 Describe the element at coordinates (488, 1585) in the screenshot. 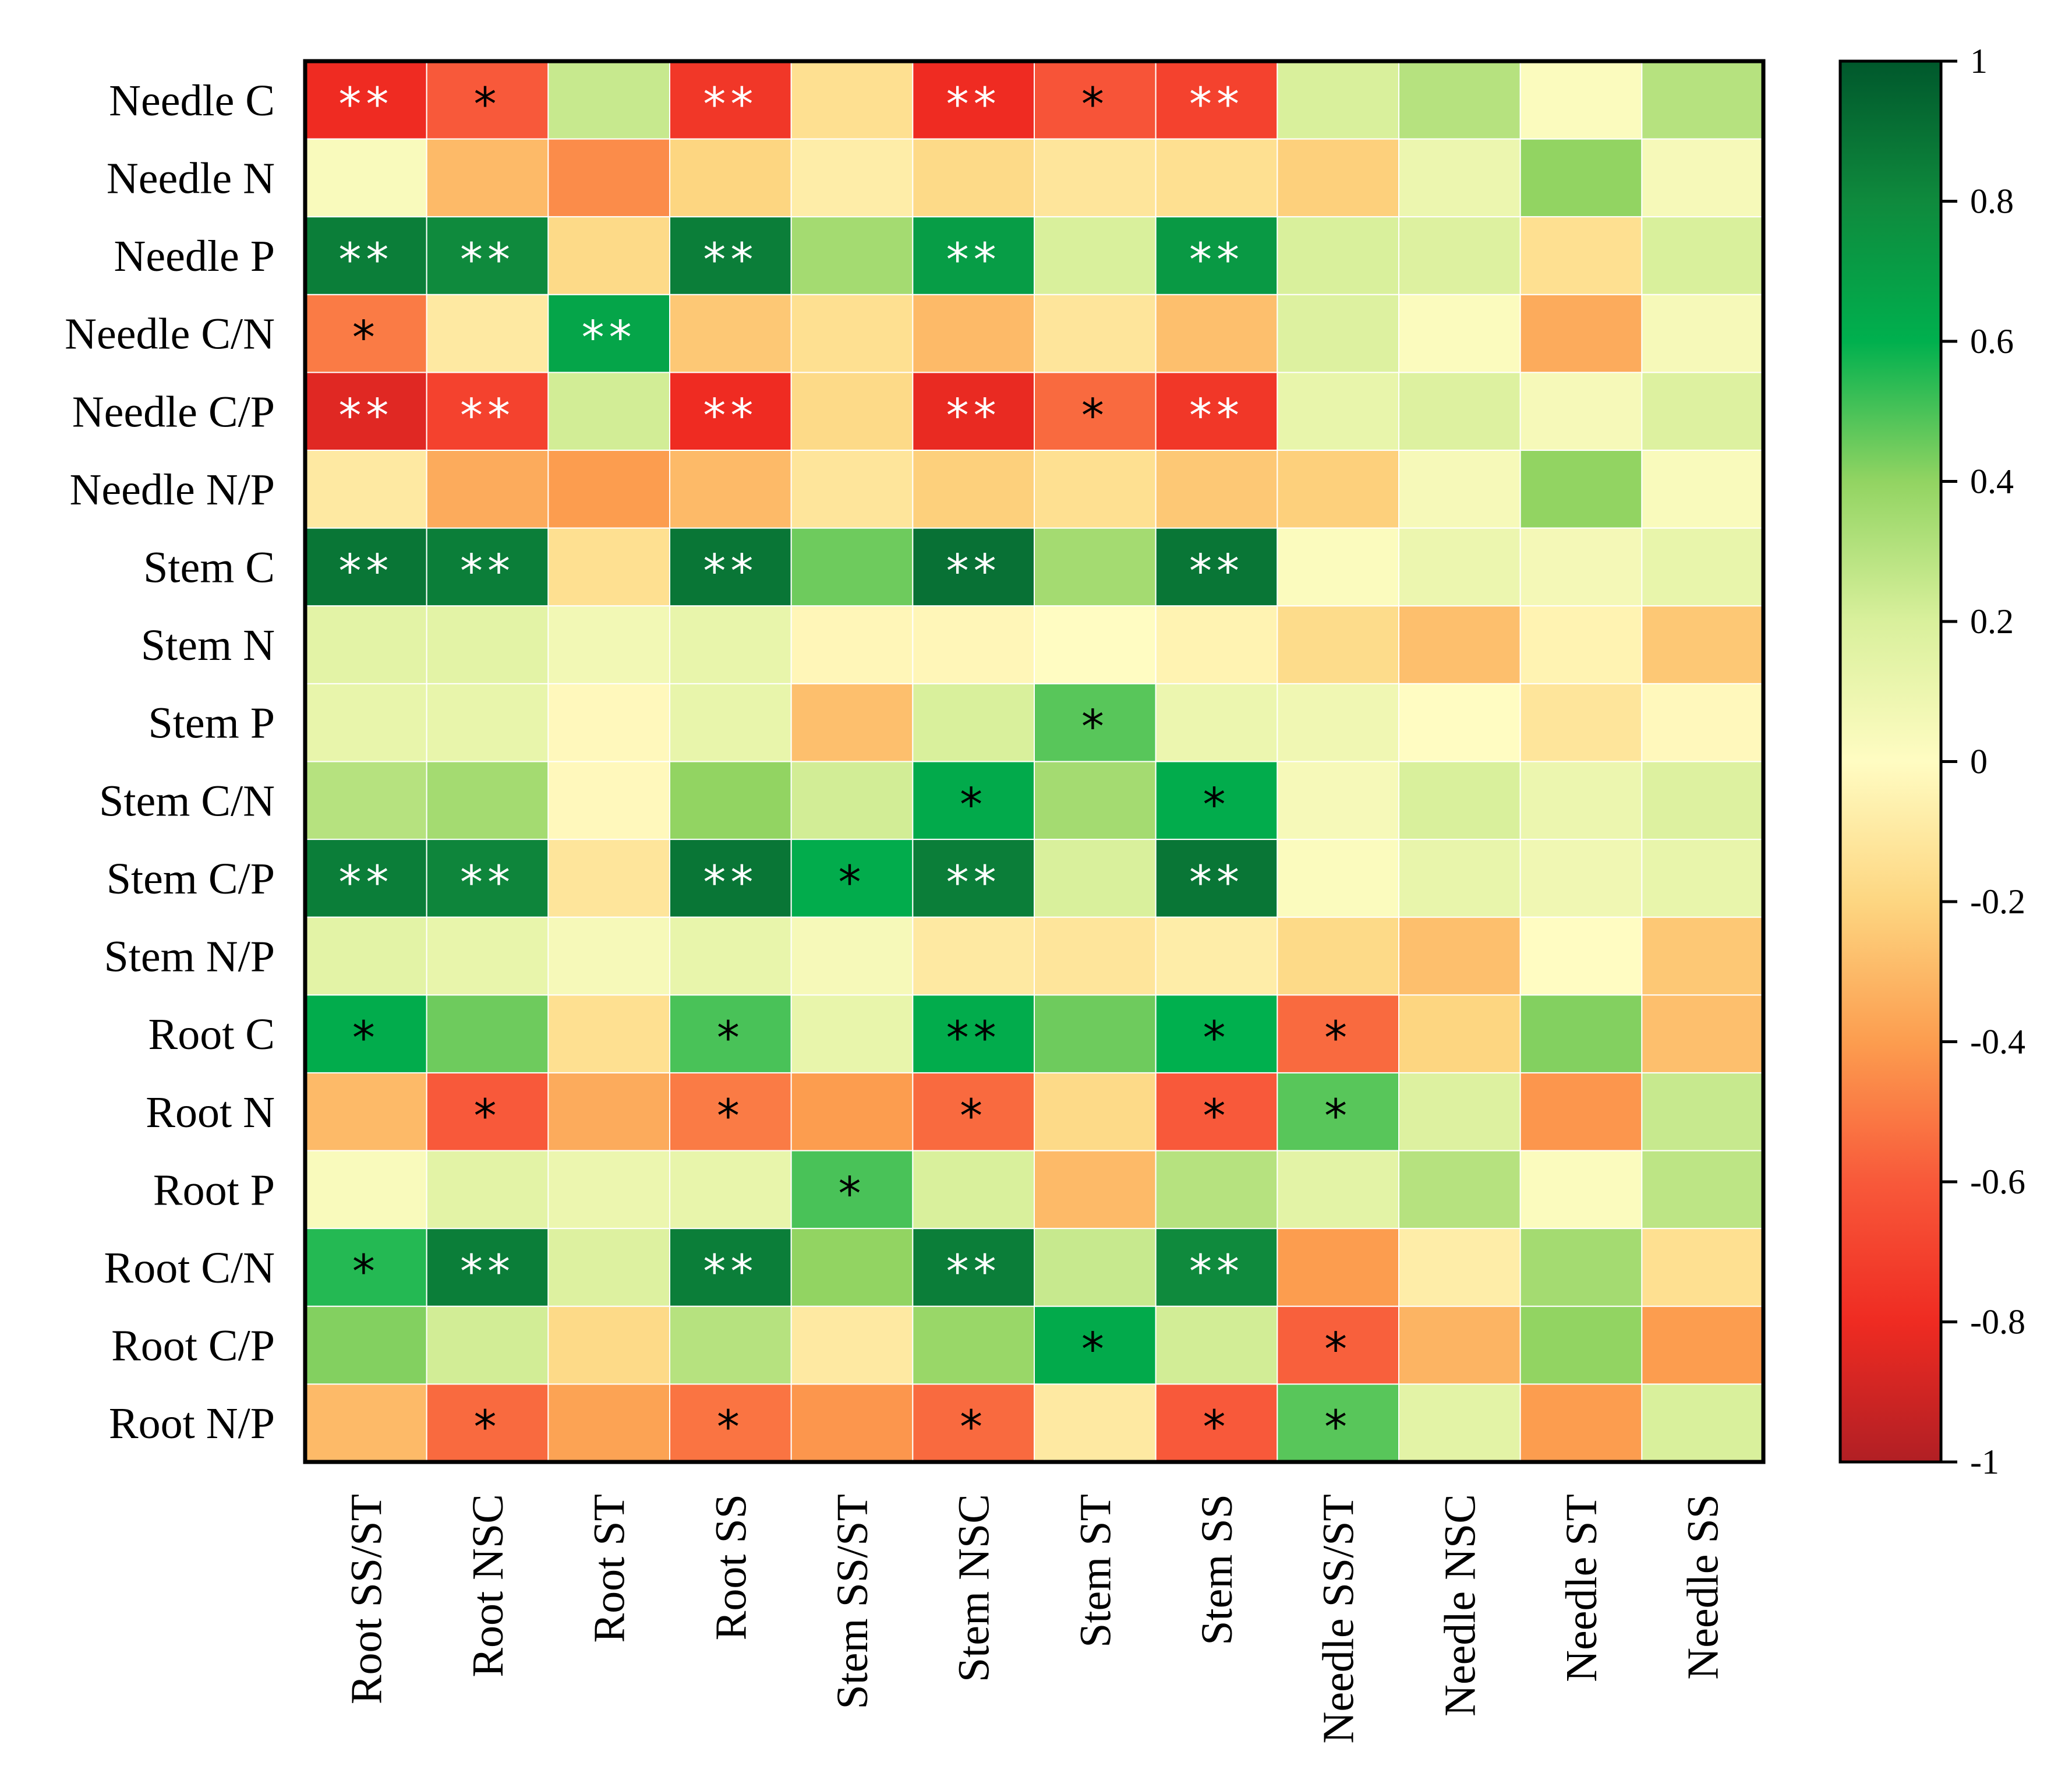

I see `column-label: Root NSC` at that location.